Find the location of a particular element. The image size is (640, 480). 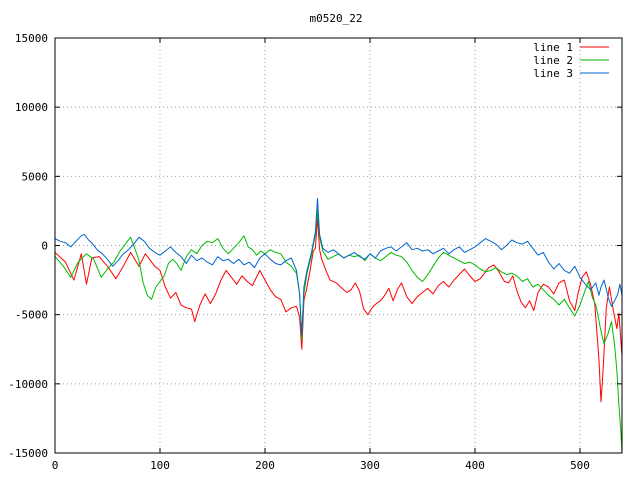

x-tick-label: 100 is located at coordinates (160, 465).